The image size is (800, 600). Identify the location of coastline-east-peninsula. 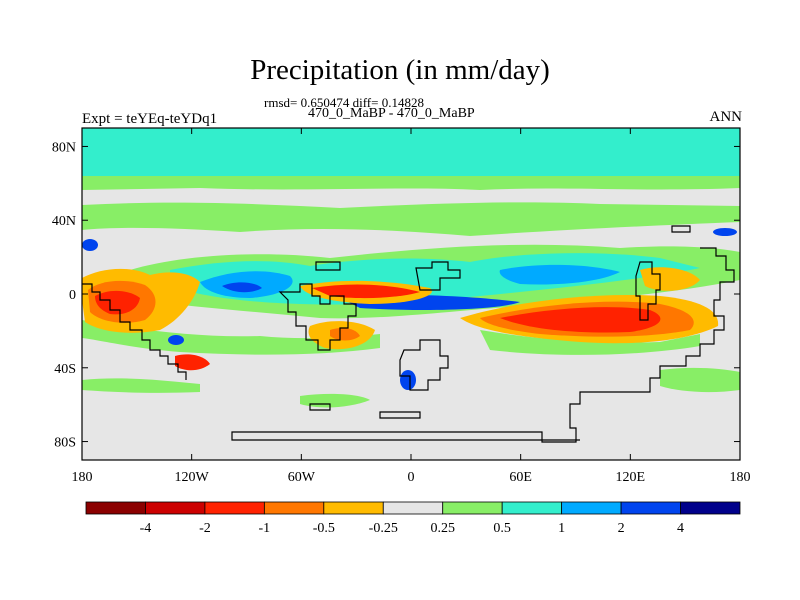
(648, 291).